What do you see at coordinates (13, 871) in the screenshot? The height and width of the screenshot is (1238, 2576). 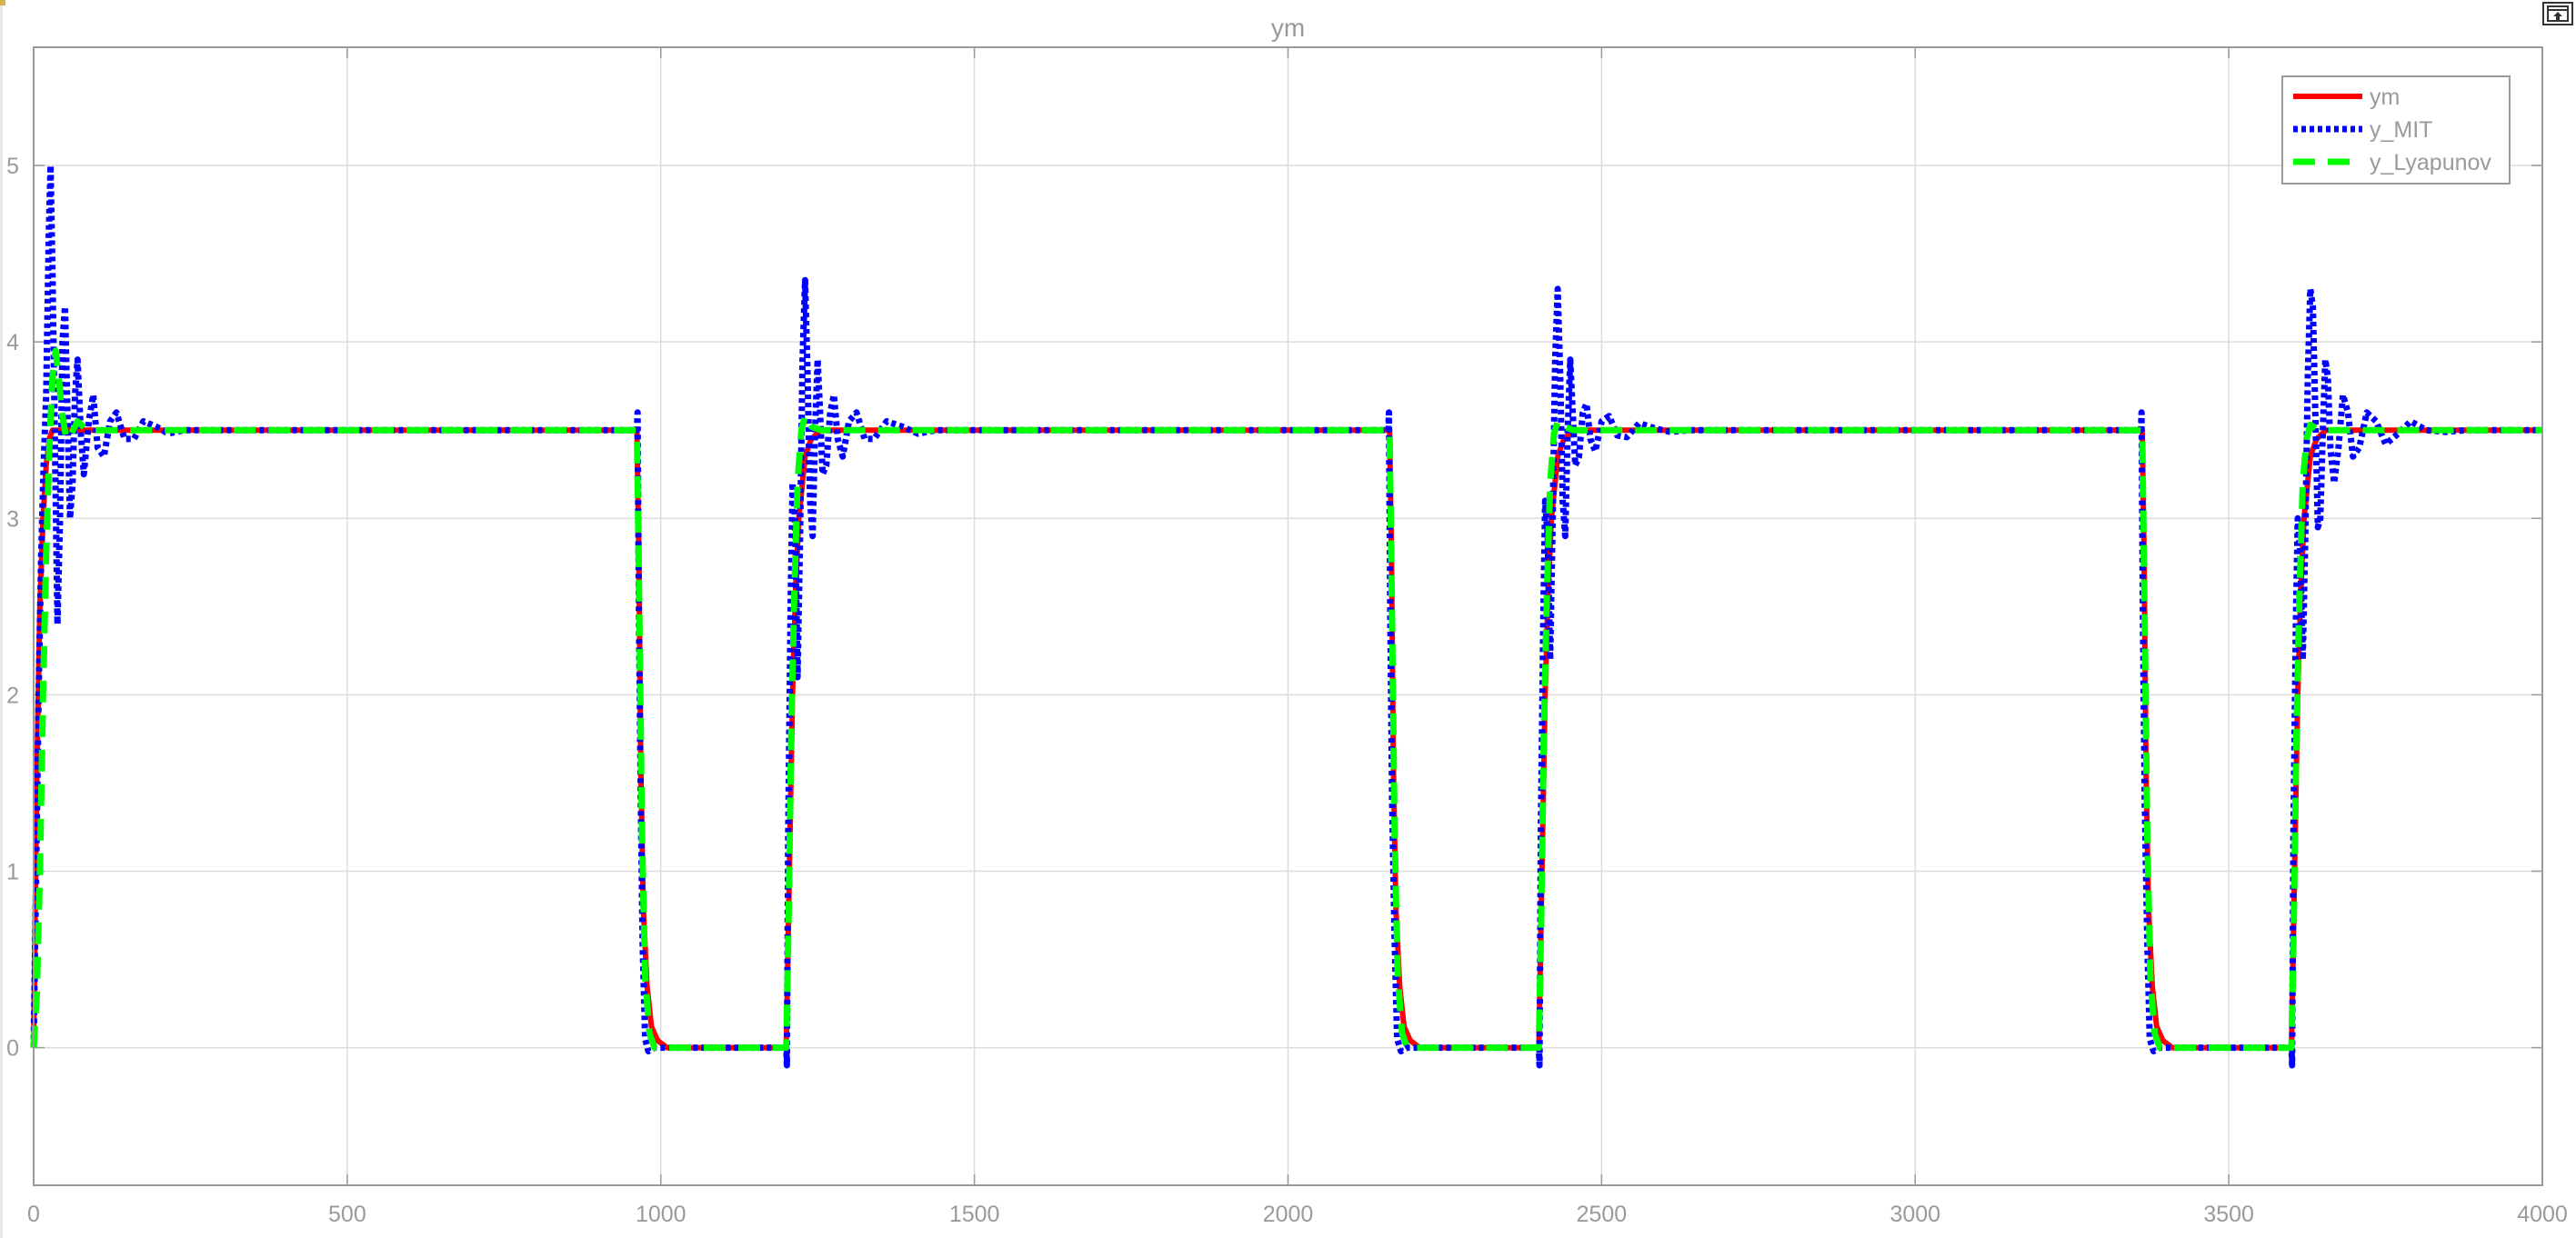 I see `y-tick-label: 1` at bounding box center [13, 871].